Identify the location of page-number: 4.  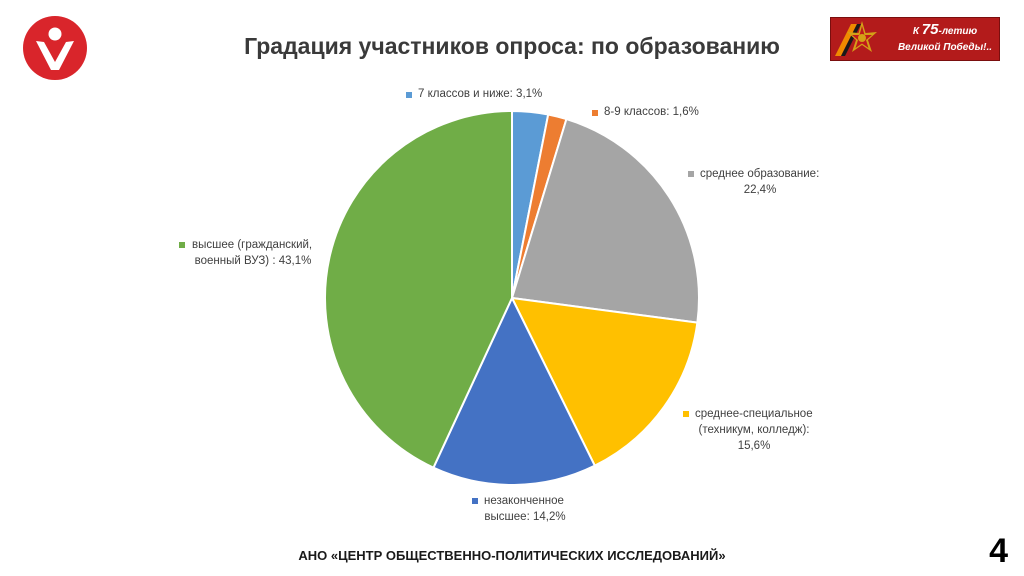
(998, 551).